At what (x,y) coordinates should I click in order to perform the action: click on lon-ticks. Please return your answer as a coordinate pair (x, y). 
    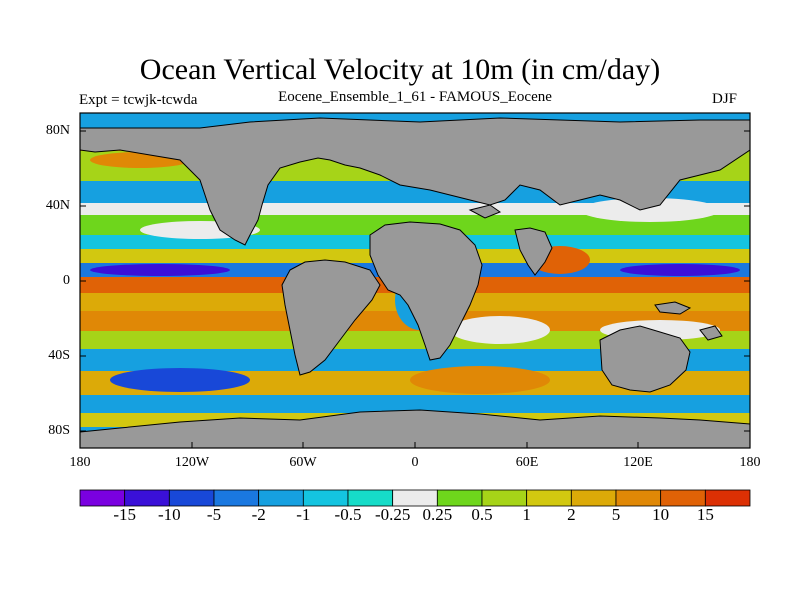
    Looking at the image, I should click on (415, 445).